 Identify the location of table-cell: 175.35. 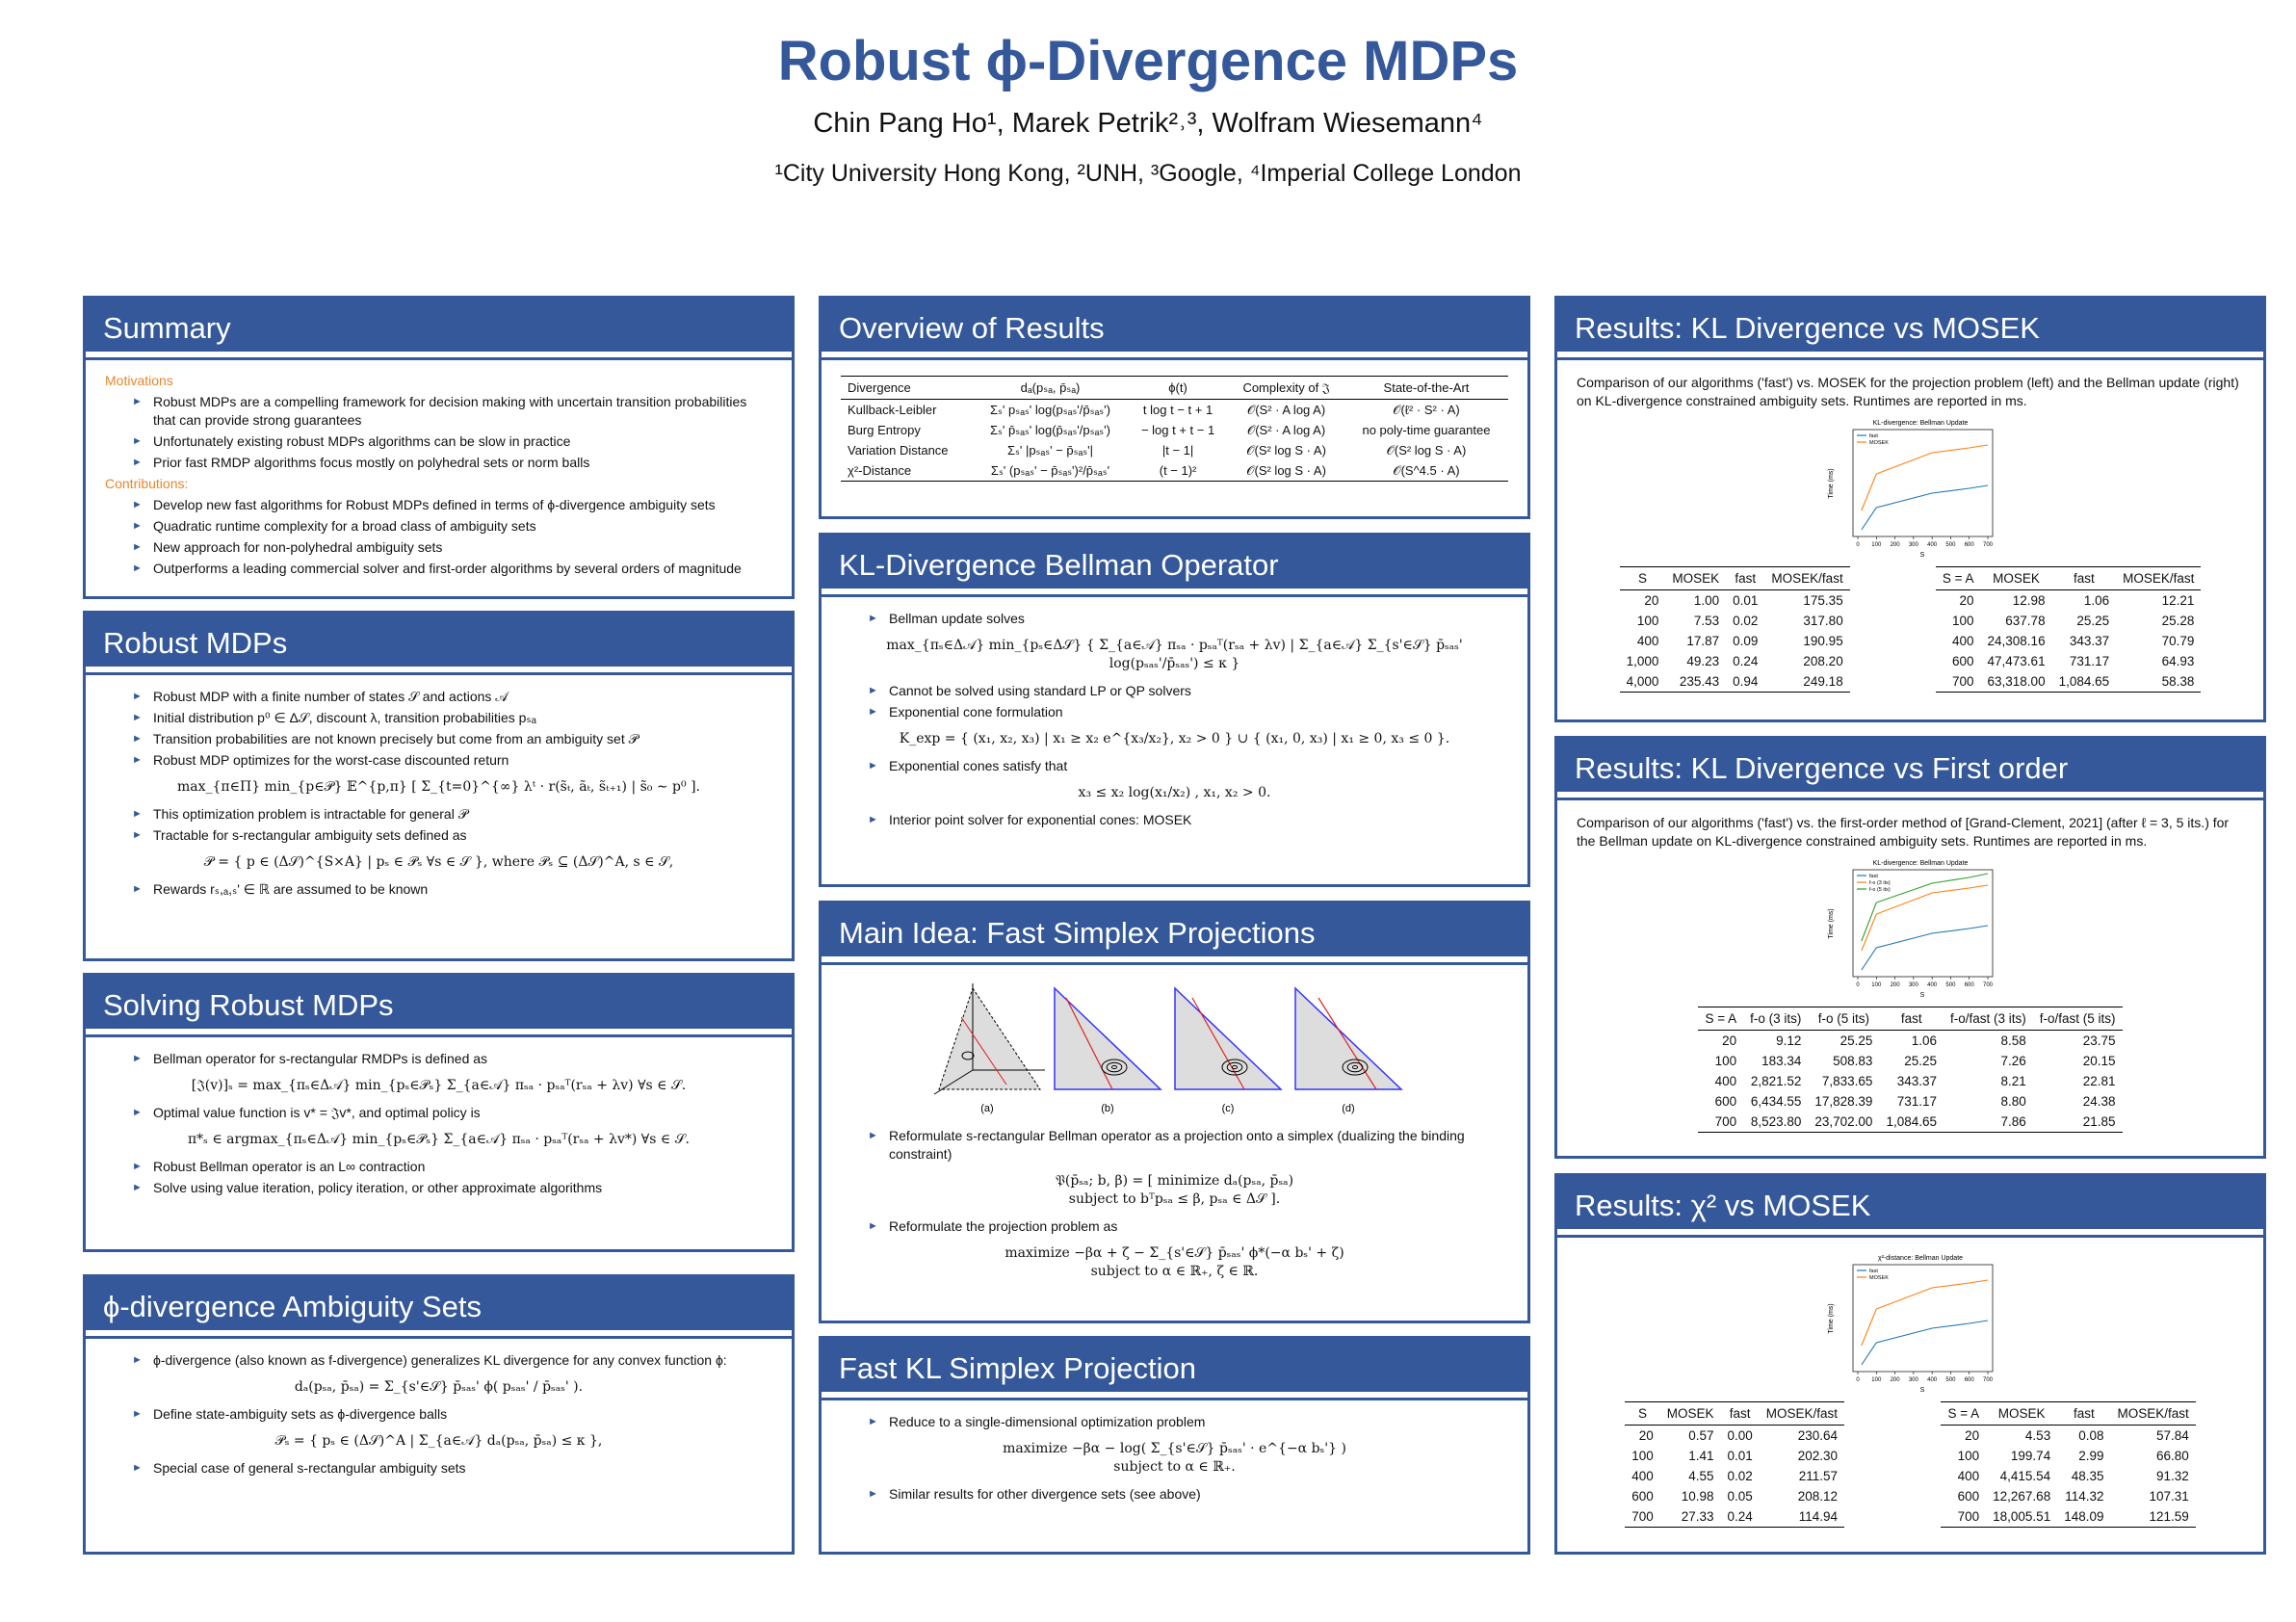
(1823, 600).